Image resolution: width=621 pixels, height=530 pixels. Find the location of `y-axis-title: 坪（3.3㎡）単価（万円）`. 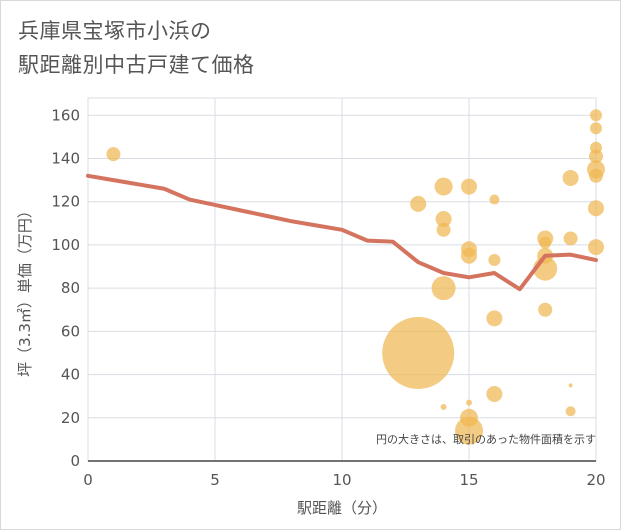

y-axis-title: 坪（3.3㎡）単価（万円） is located at coordinates (25, 290).